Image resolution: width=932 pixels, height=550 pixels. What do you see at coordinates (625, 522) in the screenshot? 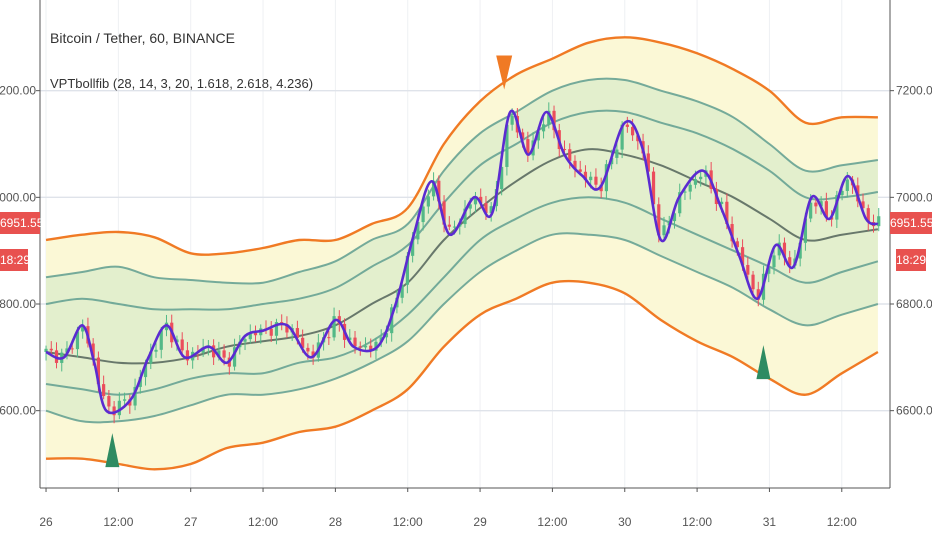
I see `x-tick-label: 30` at bounding box center [625, 522].